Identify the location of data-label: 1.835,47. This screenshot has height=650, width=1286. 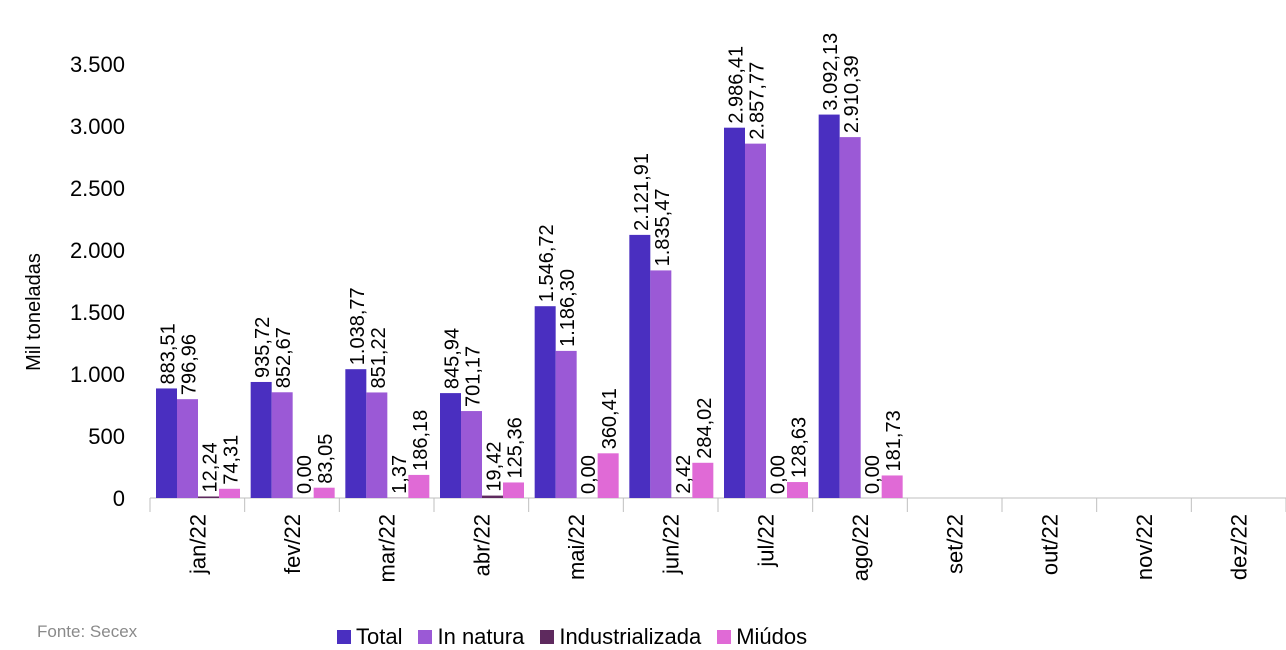
(663, 228).